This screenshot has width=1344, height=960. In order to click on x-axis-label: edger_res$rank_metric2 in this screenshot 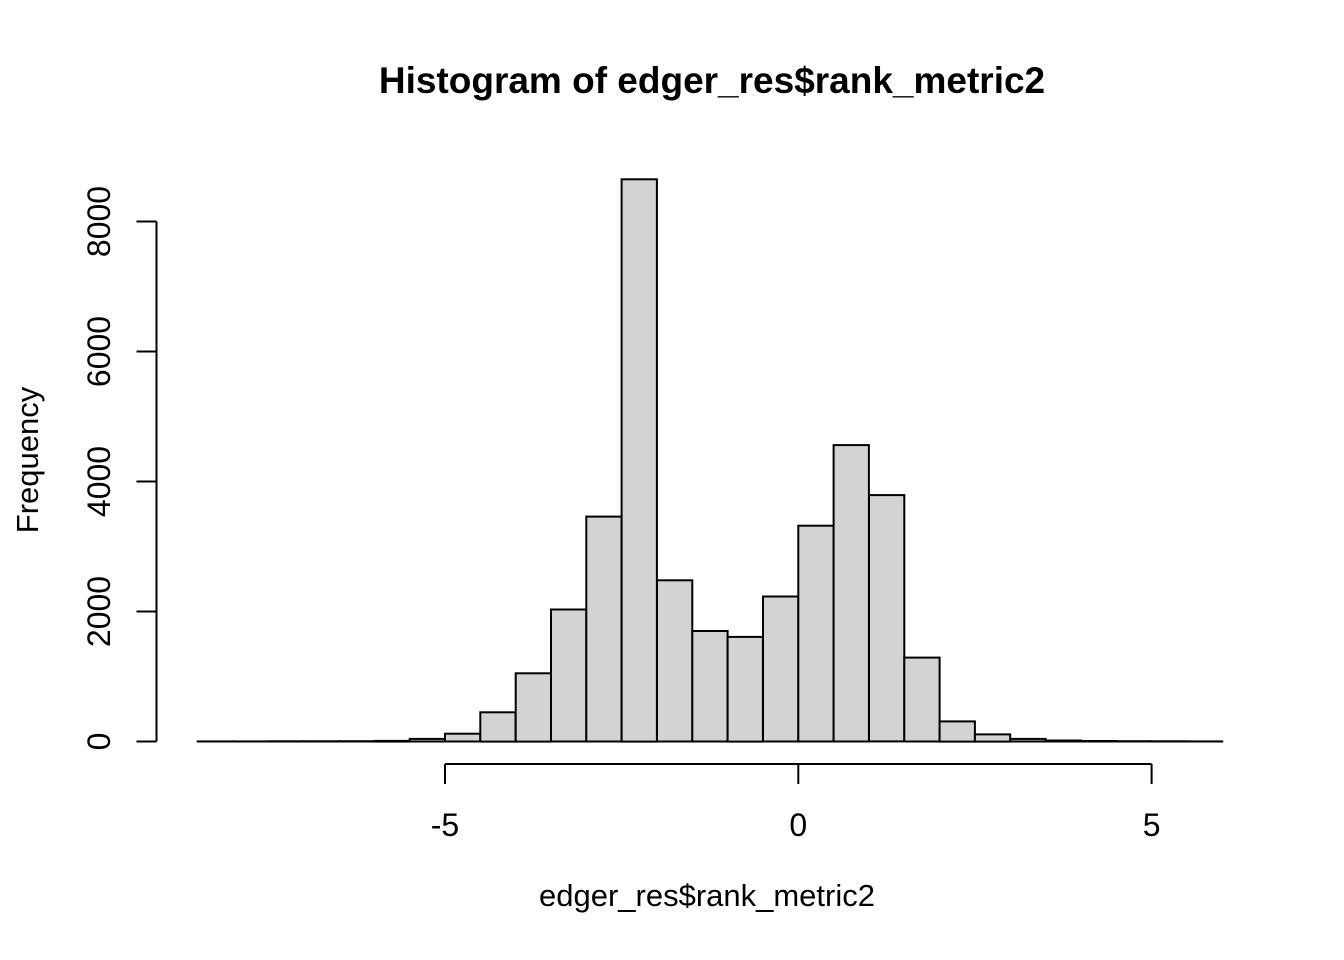, I will do `click(707, 895)`.